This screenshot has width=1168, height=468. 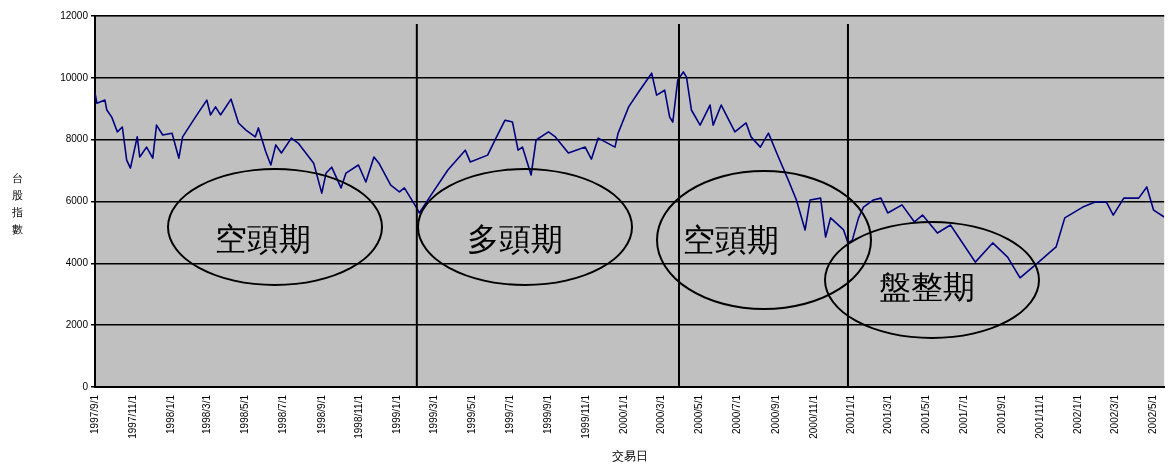 What do you see at coordinates (775, 414) in the screenshot?
I see `x-tick-label: 2000/9/1` at bounding box center [775, 414].